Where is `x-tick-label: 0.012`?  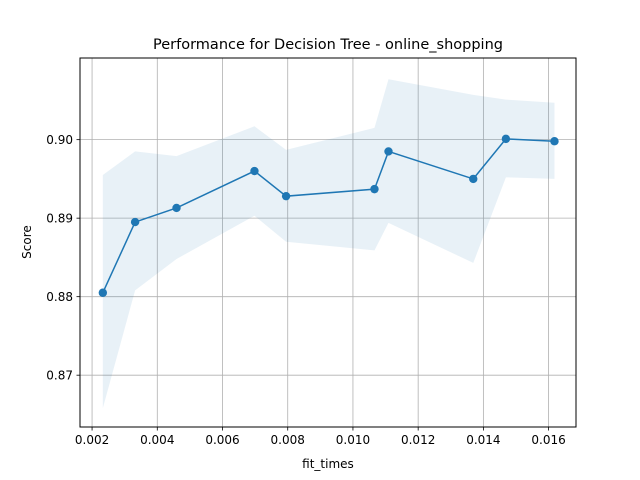 x-tick-label: 0.012 is located at coordinates (418, 440).